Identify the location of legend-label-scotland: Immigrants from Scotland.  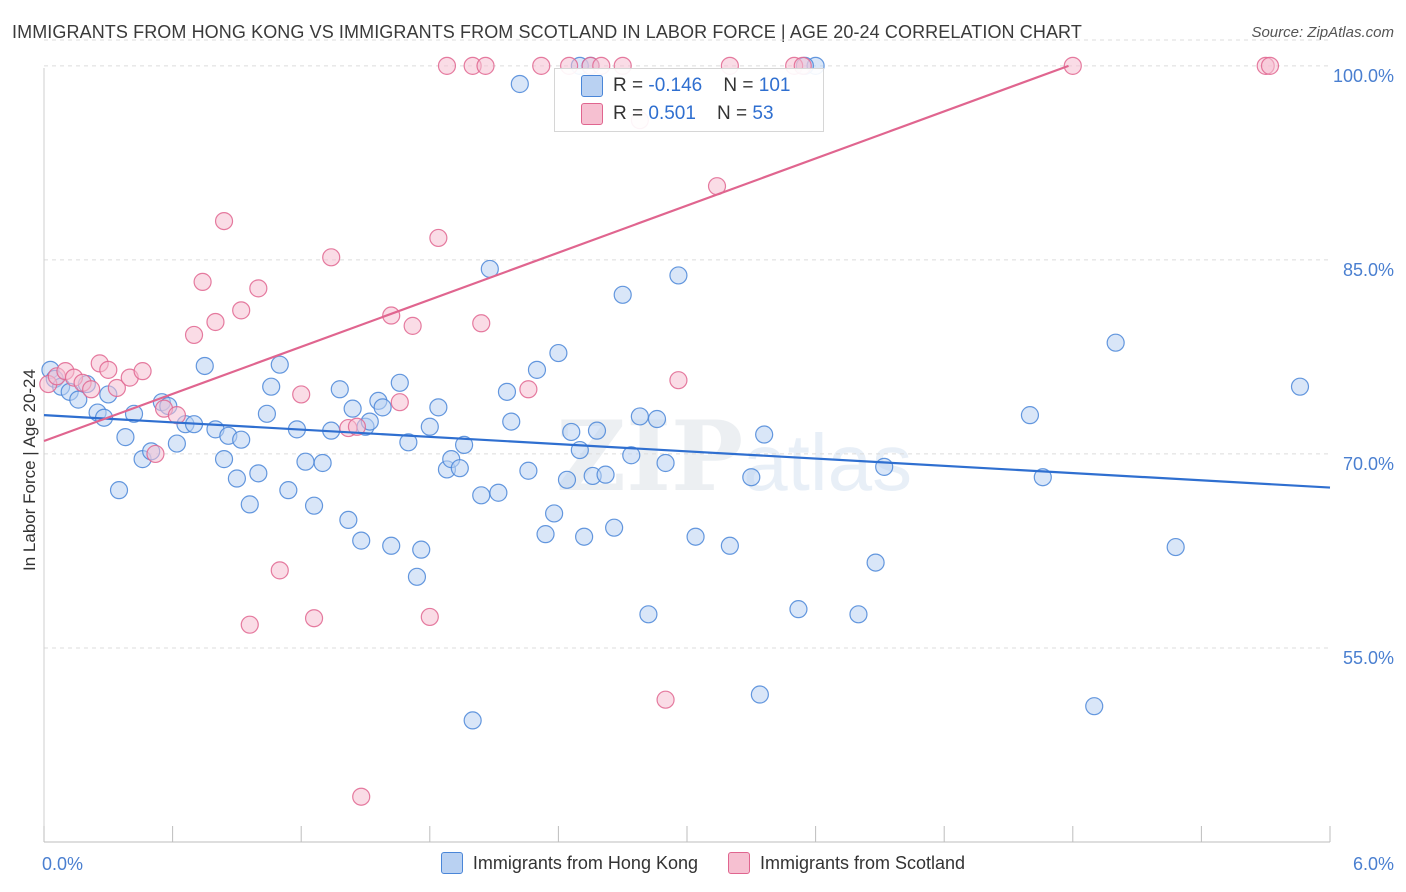
(863, 862).